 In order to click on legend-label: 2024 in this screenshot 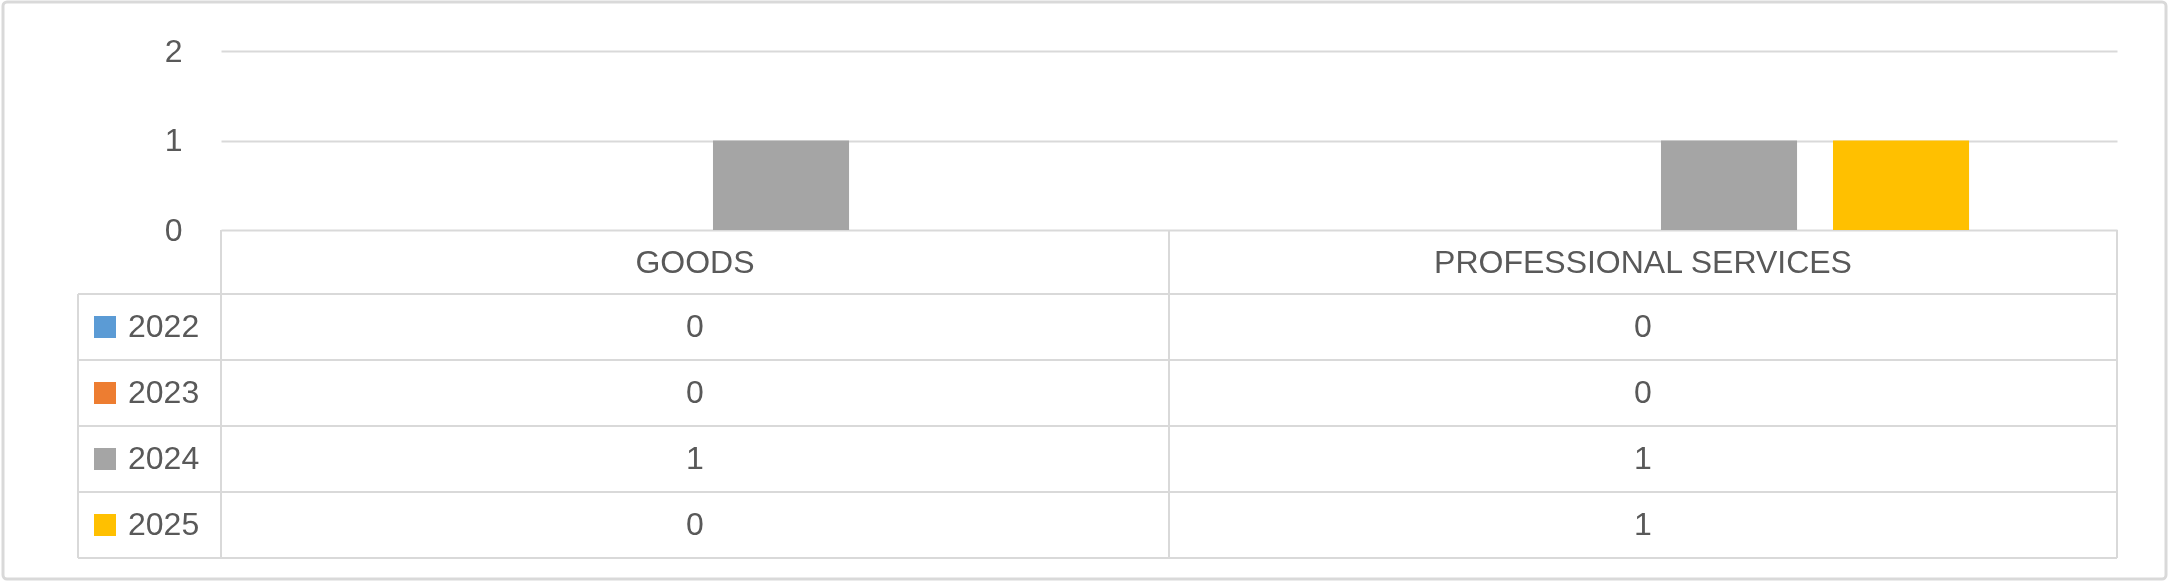, I will do `click(164, 458)`.